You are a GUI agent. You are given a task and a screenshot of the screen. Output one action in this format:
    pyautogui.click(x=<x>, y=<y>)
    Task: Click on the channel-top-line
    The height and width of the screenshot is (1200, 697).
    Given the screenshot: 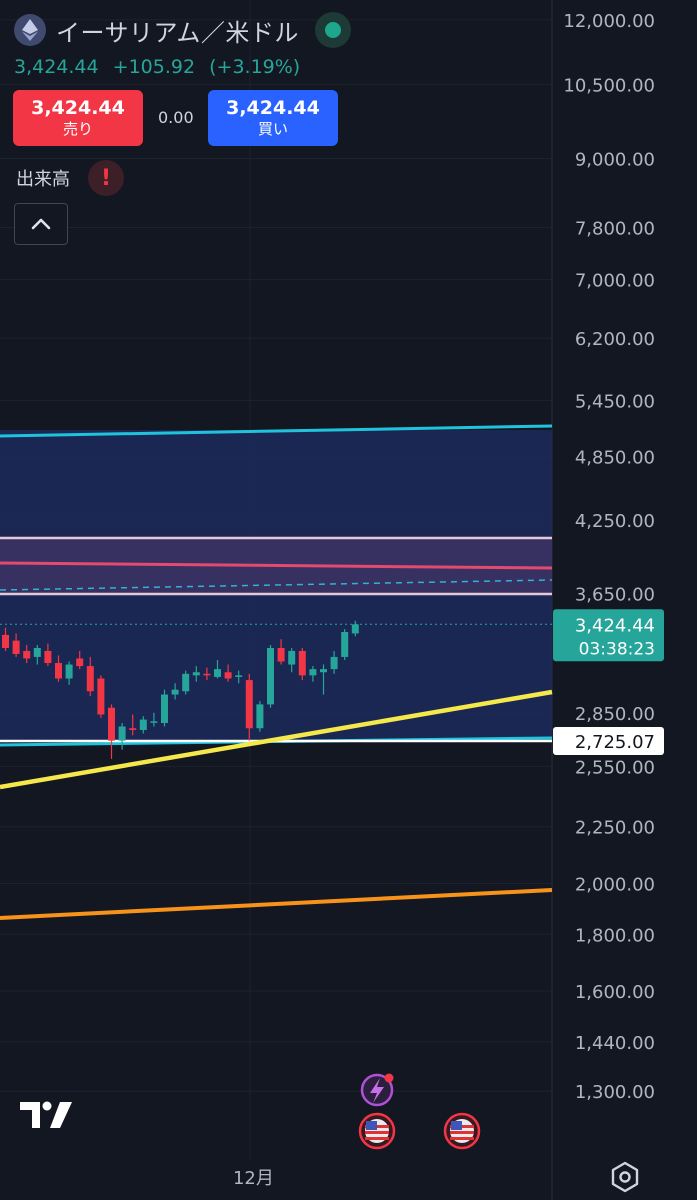 What is the action you would take?
    pyautogui.click(x=276, y=431)
    